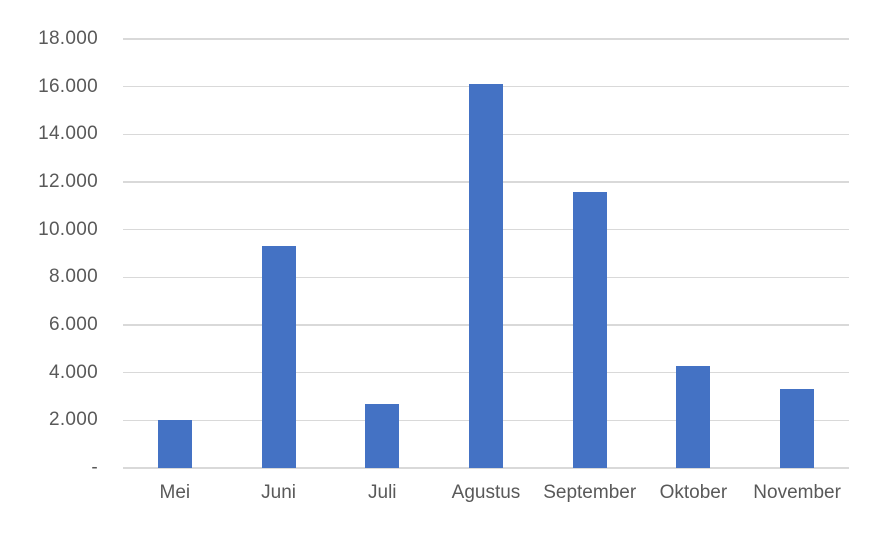 Image resolution: width=893 pixels, height=542 pixels. Describe the element at coordinates (382, 492) in the screenshot. I see `x-tick-label: Juli` at that location.